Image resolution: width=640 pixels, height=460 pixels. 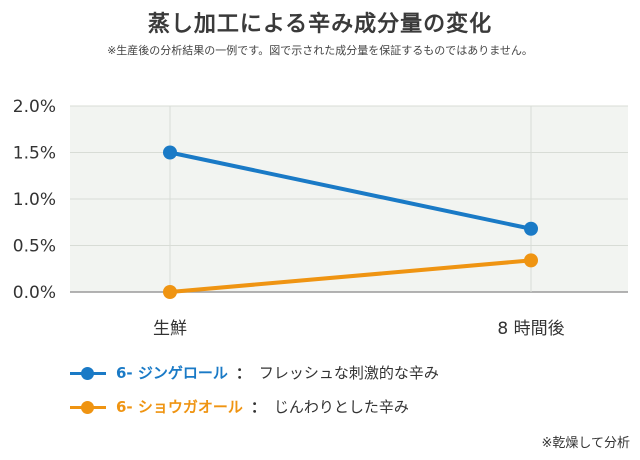 I want to click on chart-subtitle: ※生産後の分析結果の一例です。図で示された成分量を保証するものではありません。, so click(x=320, y=50).